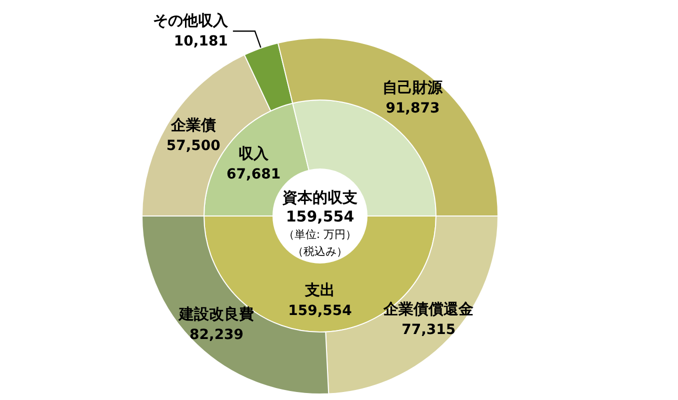 This screenshot has height=400, width=678. I want to click on slice-label: 収入, so click(254, 153).